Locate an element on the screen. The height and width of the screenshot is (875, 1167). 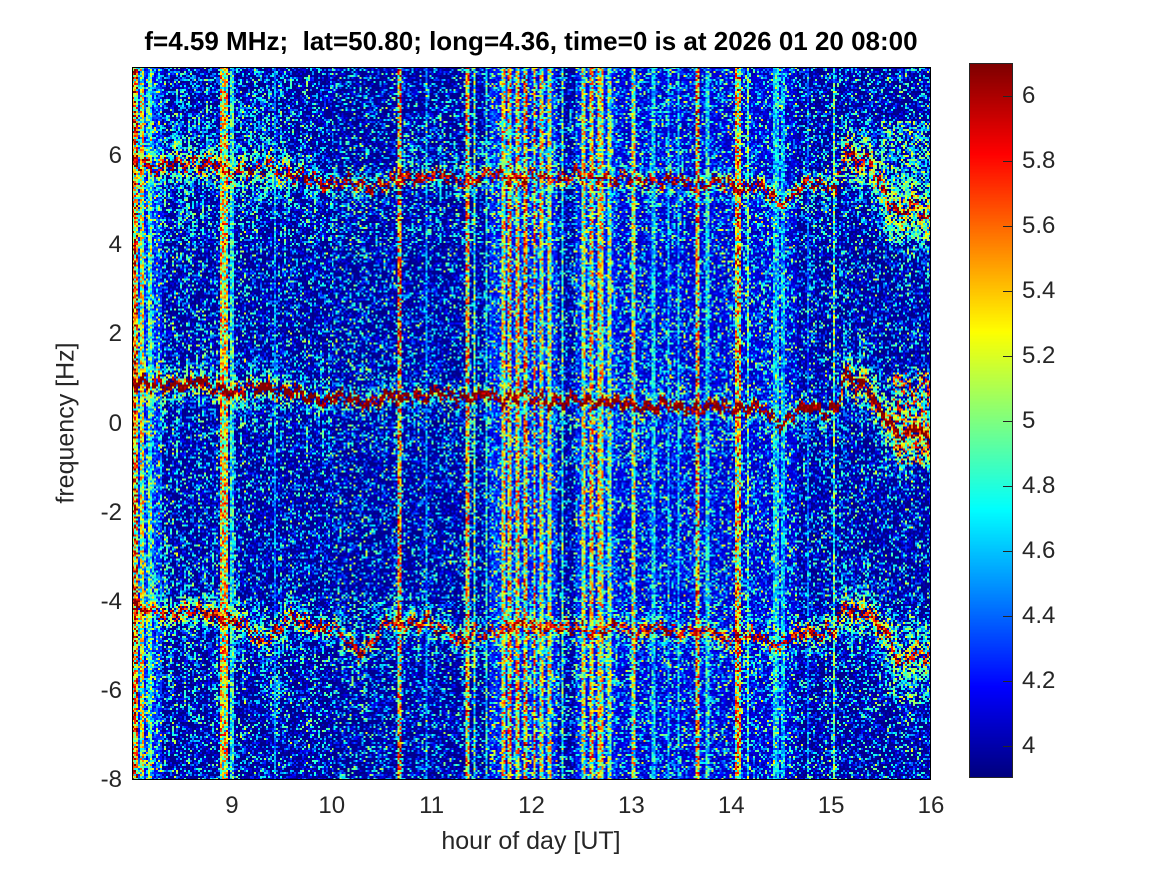
colorbar-tick-label: 4.2 is located at coordinates (1039, 680).